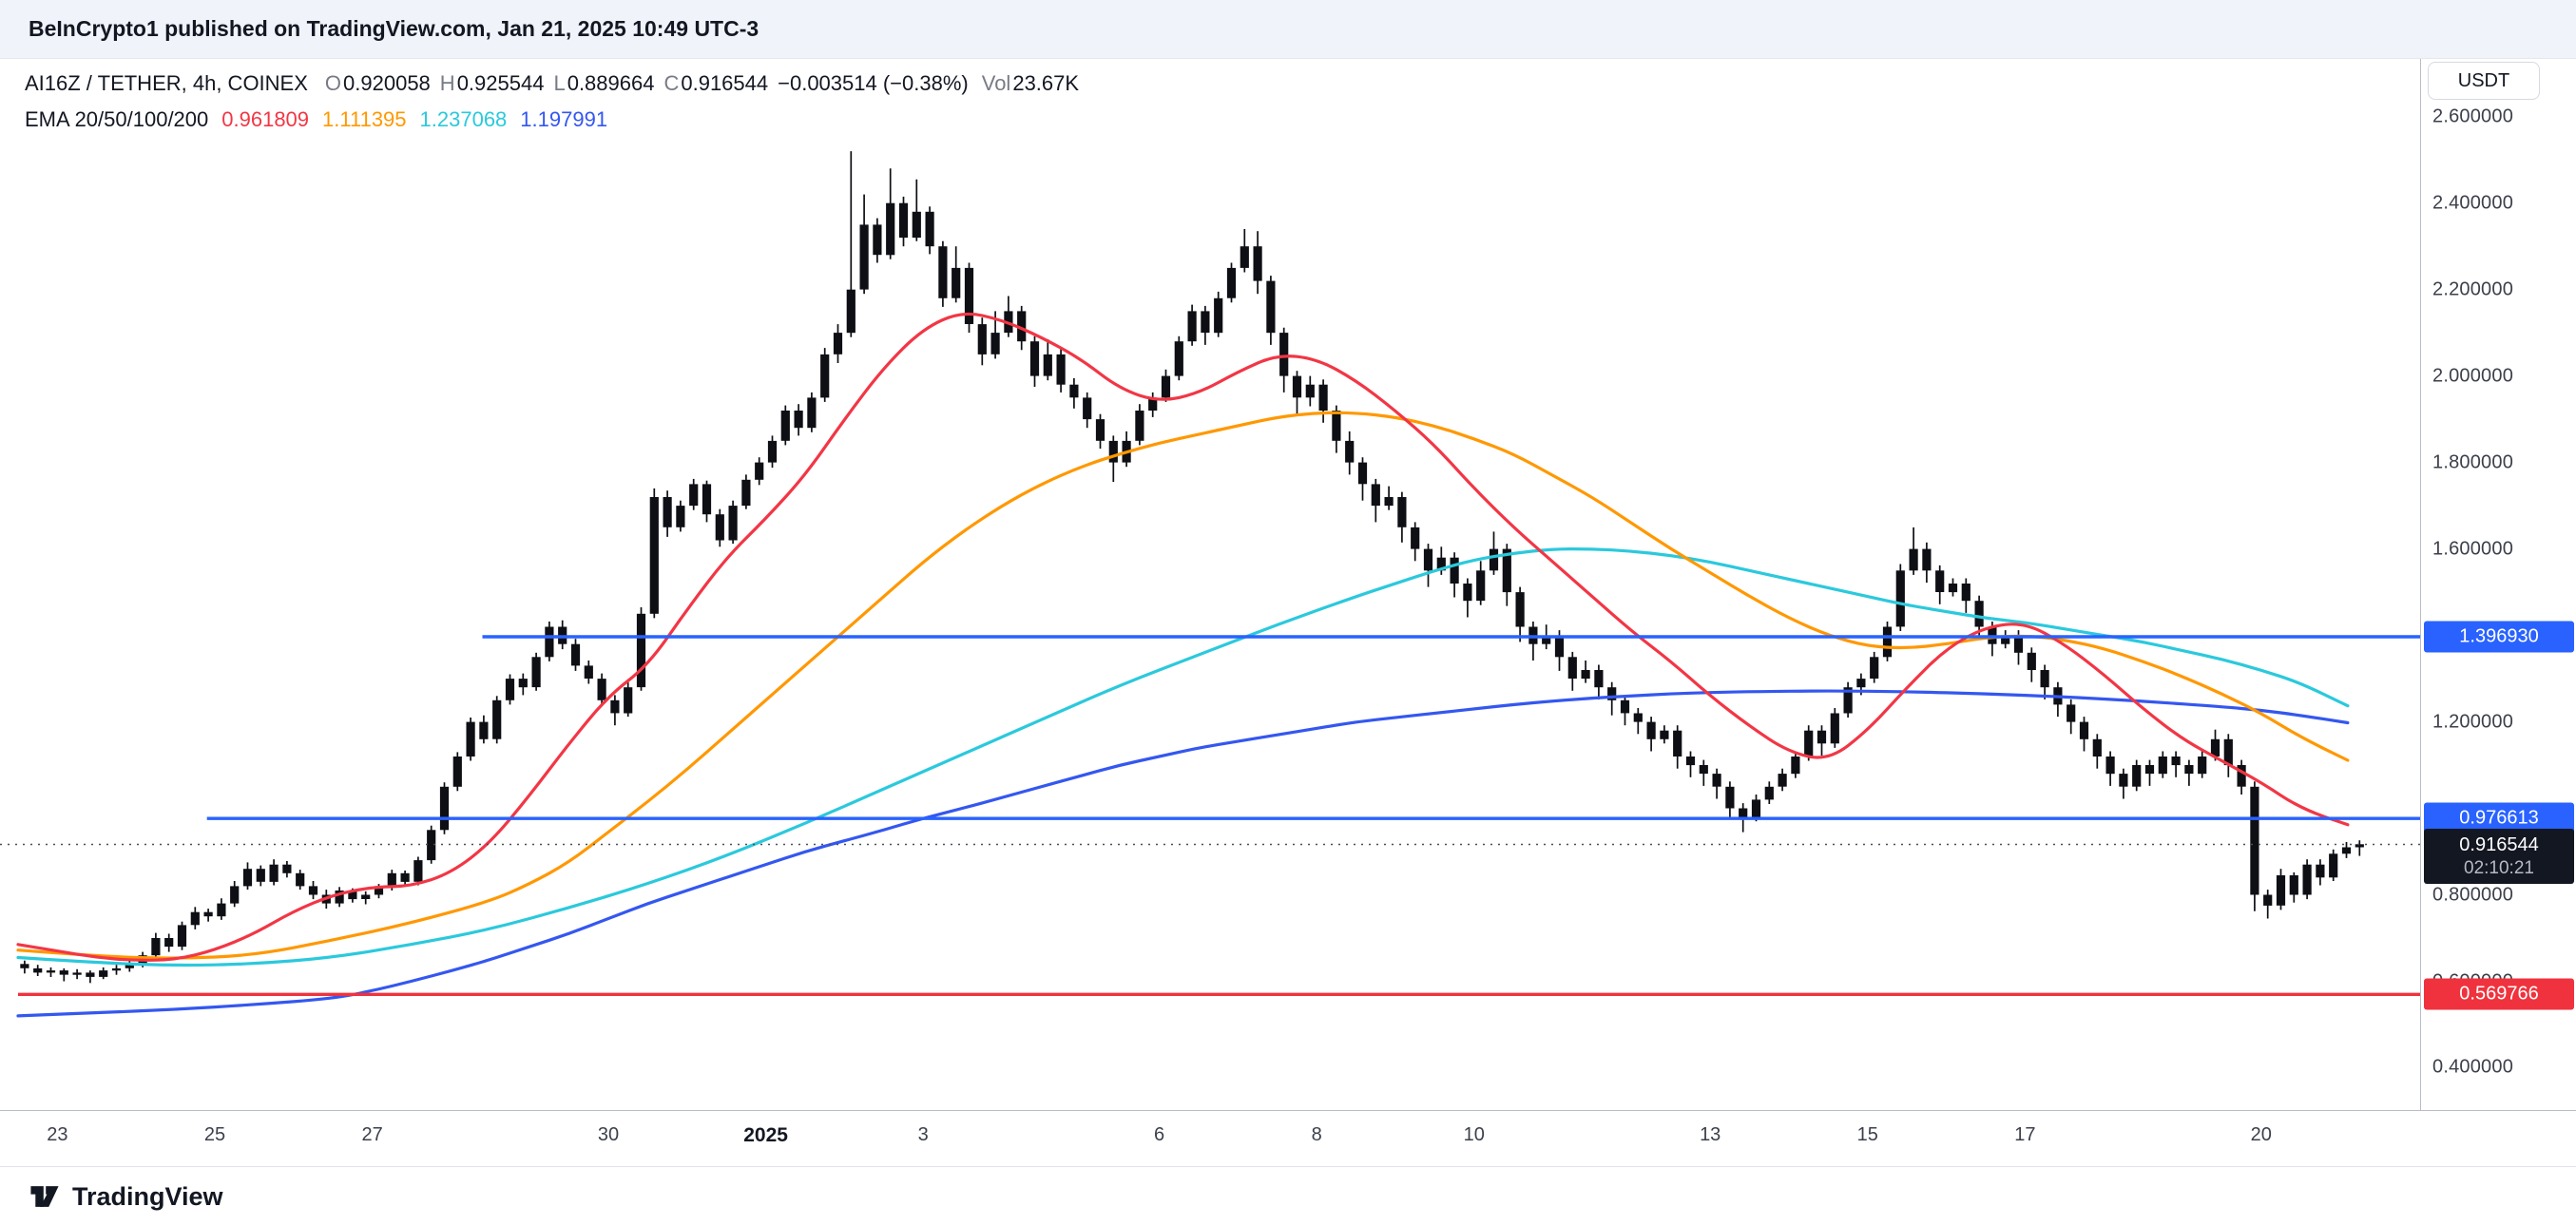 The height and width of the screenshot is (1226, 2576). Describe the element at coordinates (492, 83) in the screenshot. I see `ohlc-item: H0.925544` at that location.